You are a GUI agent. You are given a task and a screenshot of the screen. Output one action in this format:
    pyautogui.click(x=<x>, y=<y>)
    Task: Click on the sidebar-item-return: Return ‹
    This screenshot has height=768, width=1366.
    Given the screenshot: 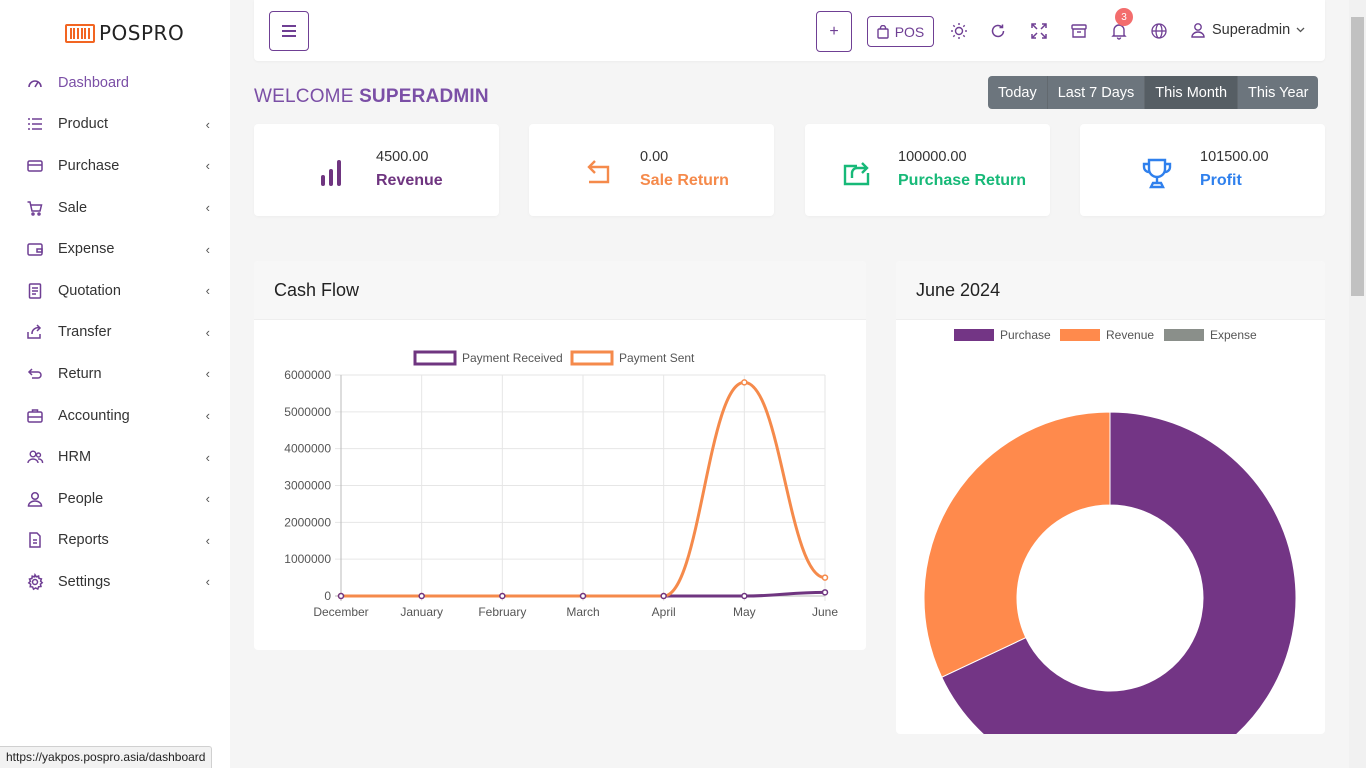 What is the action you would take?
    pyautogui.click(x=115, y=374)
    